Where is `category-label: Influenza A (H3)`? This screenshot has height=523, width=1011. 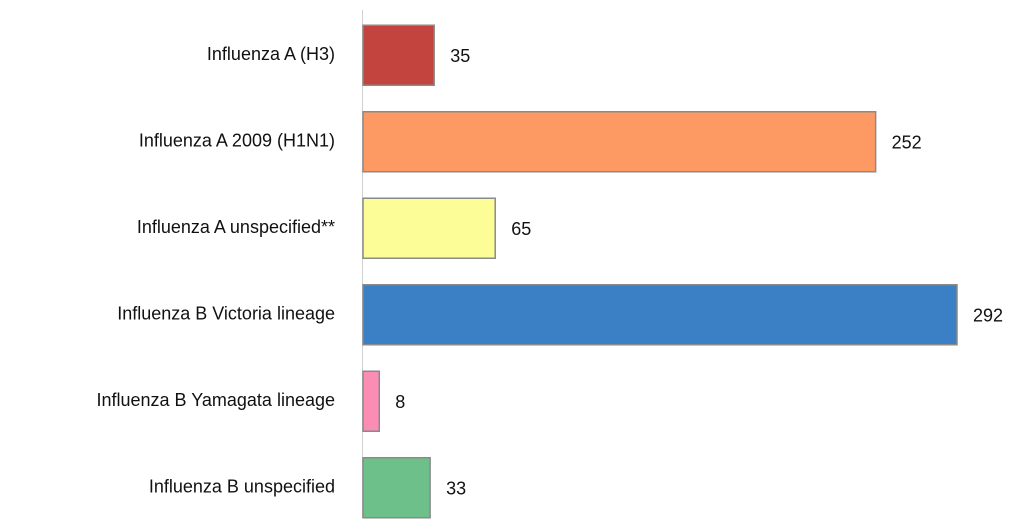
category-label: Influenza A (H3) is located at coordinates (271, 54).